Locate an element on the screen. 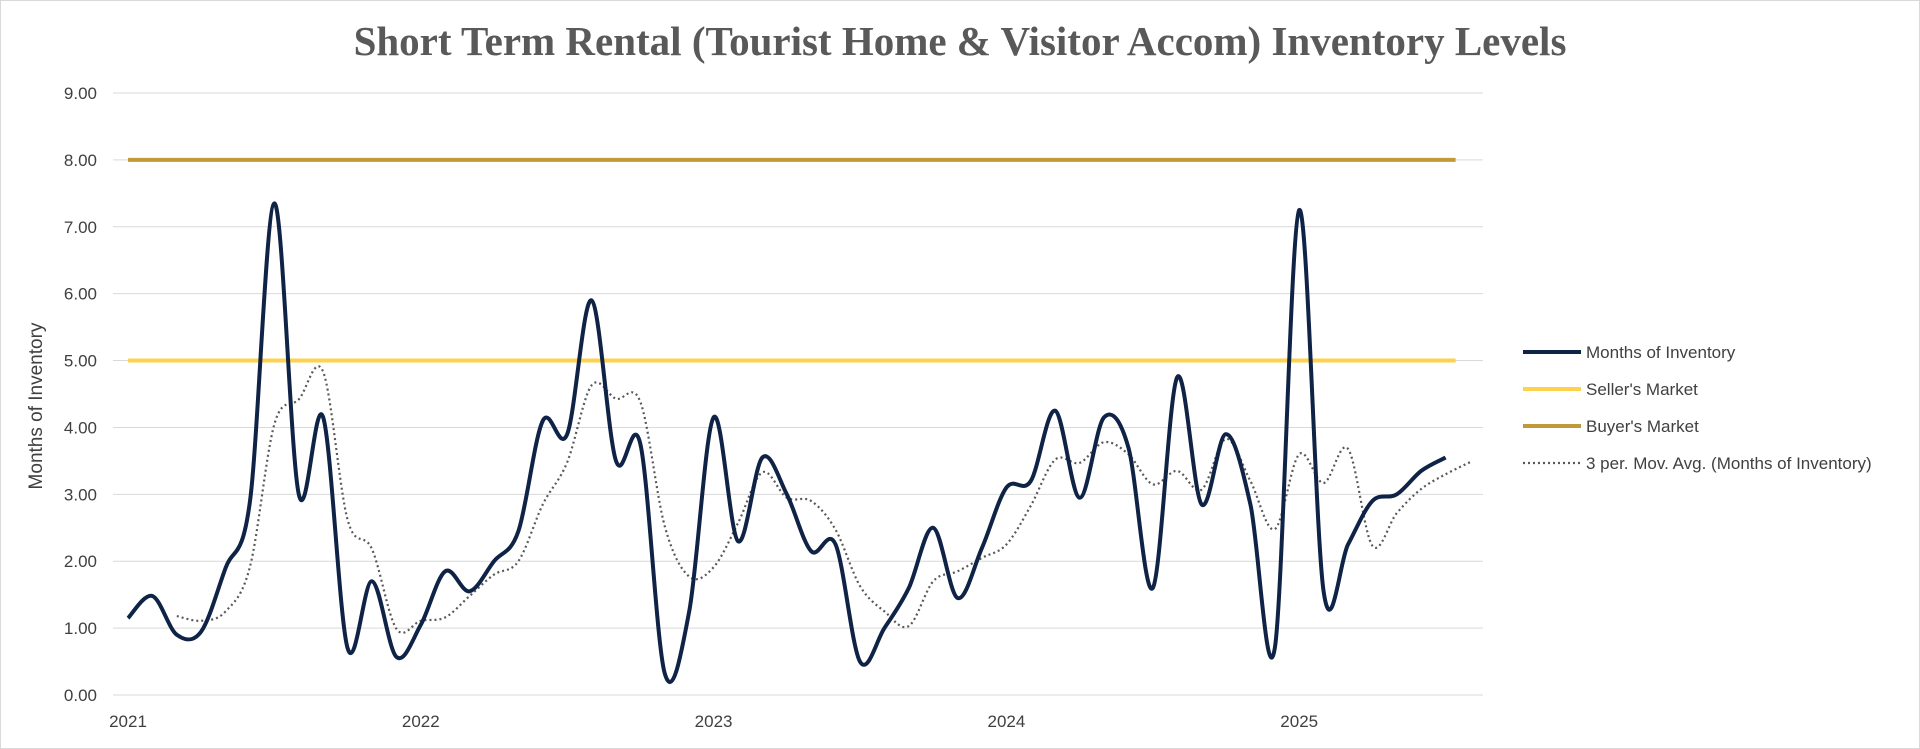 The width and height of the screenshot is (1920, 749). y-tick-label: 7.00 is located at coordinates (80, 227).